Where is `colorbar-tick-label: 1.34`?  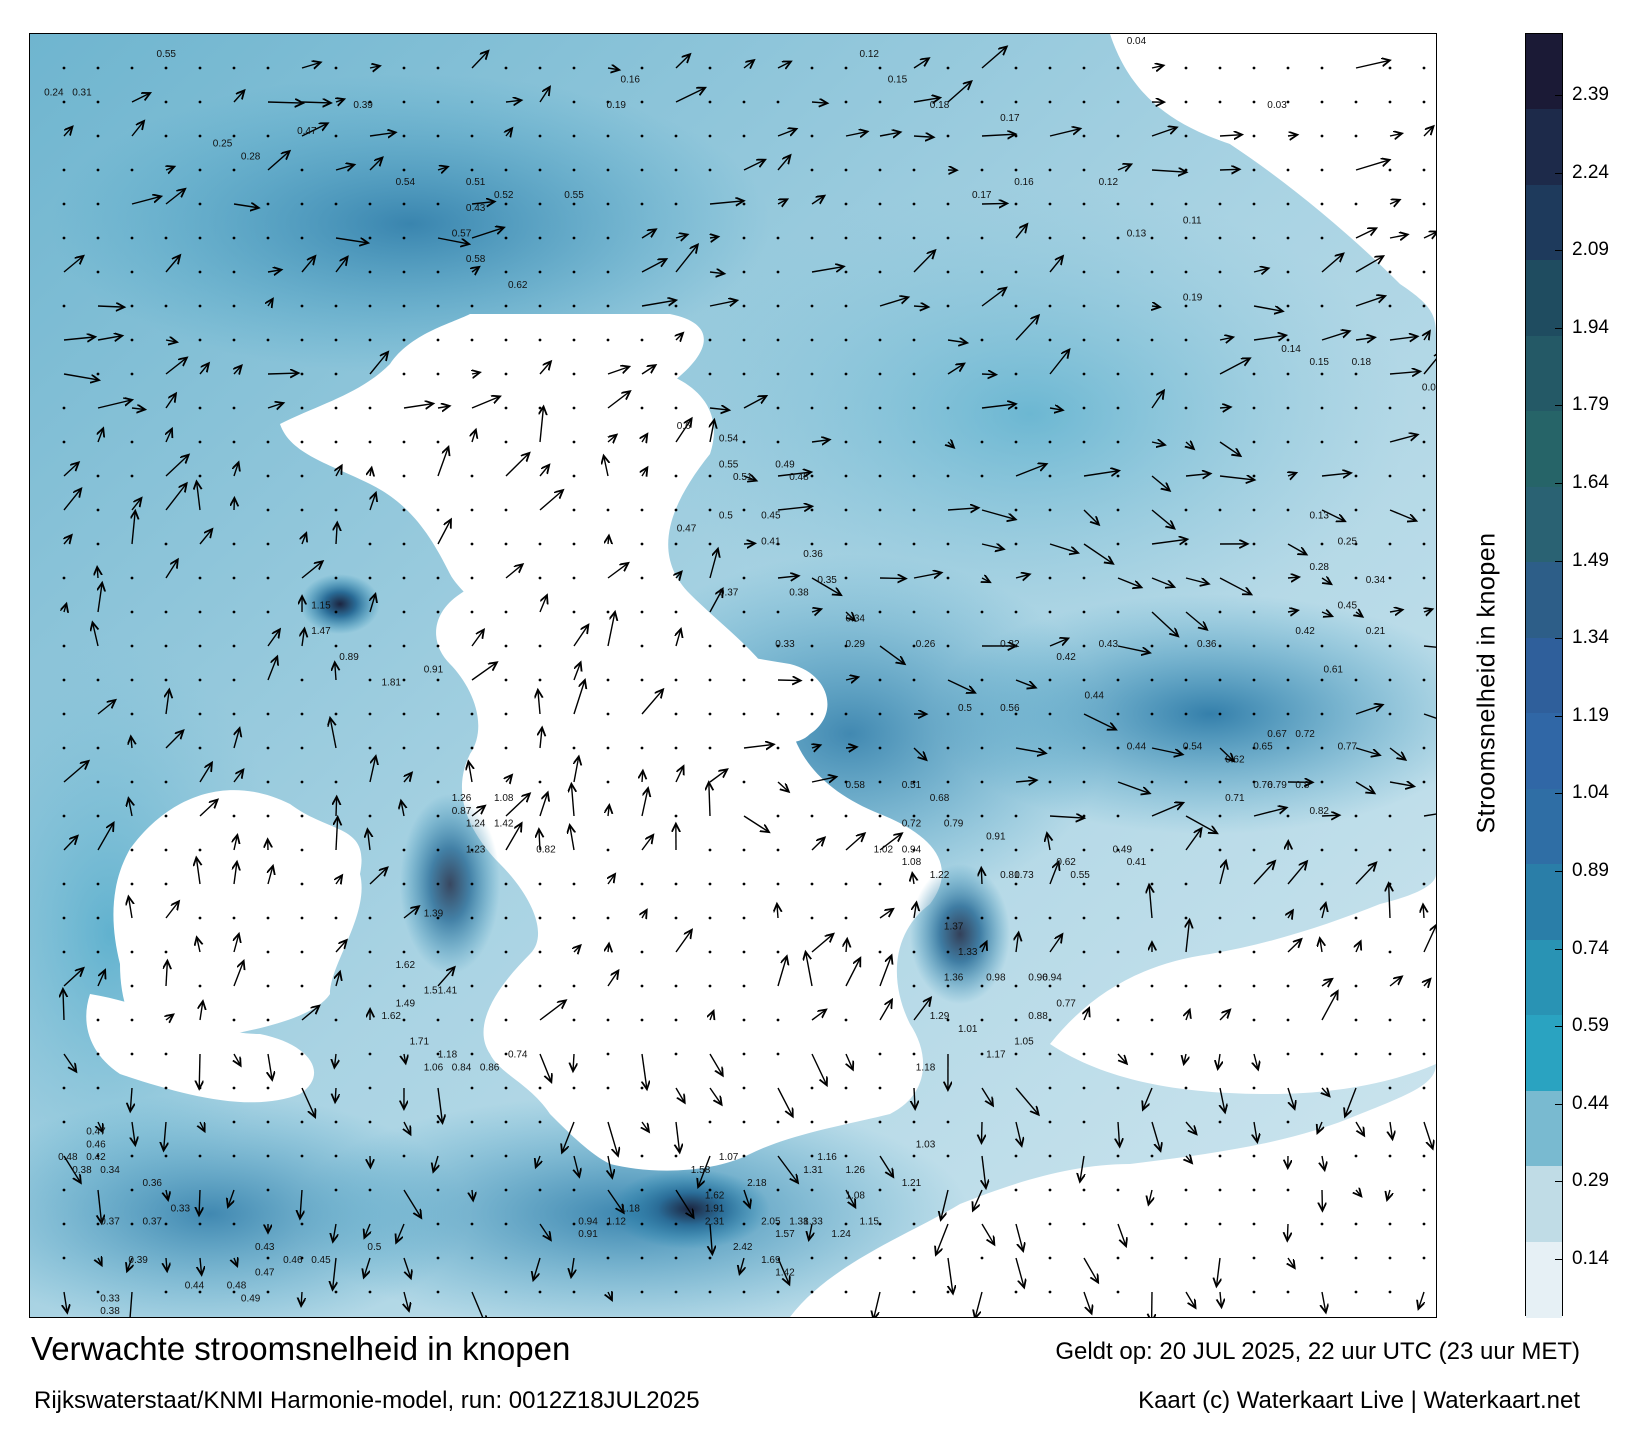
colorbar-tick-label: 1.34 is located at coordinates (1590, 638).